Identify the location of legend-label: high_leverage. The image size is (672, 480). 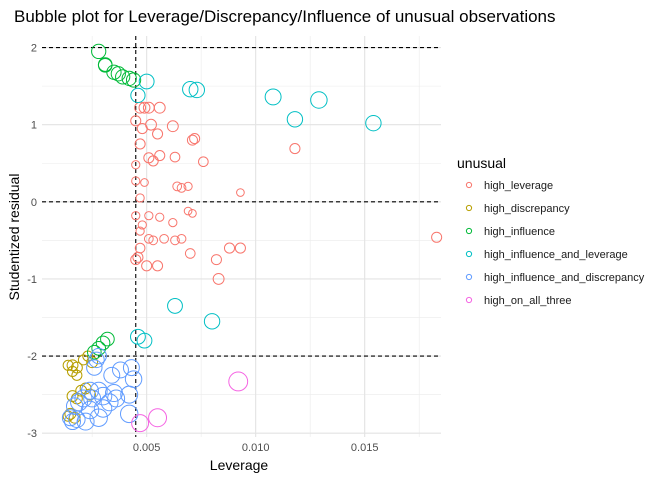
(518, 186).